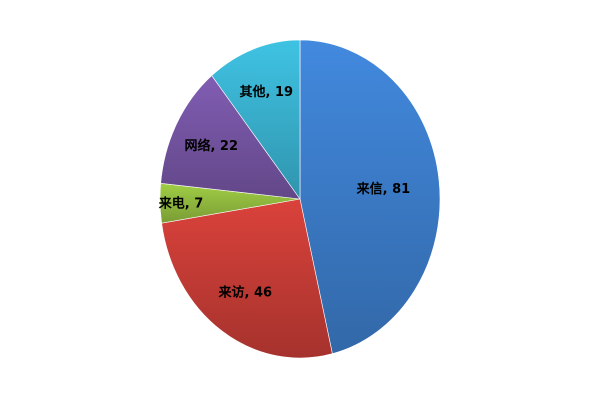  Describe the element at coordinates (181, 204) in the screenshot. I see `data-label-3: 来电, 7` at that location.